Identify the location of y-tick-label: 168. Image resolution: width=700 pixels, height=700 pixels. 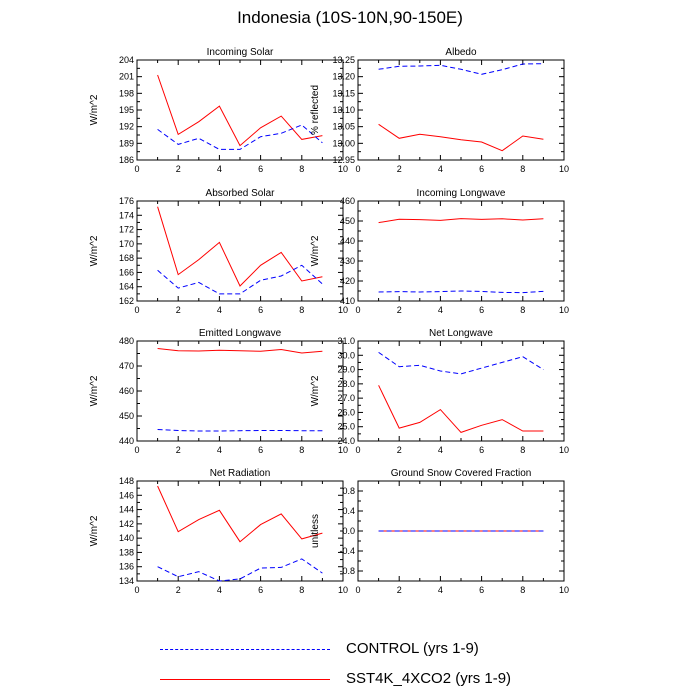
(126, 258).